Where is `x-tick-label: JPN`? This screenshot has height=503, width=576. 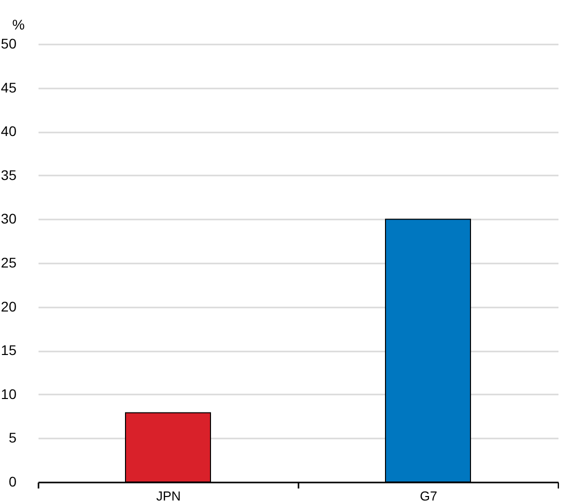 x-tick-label: JPN is located at coordinates (168, 495).